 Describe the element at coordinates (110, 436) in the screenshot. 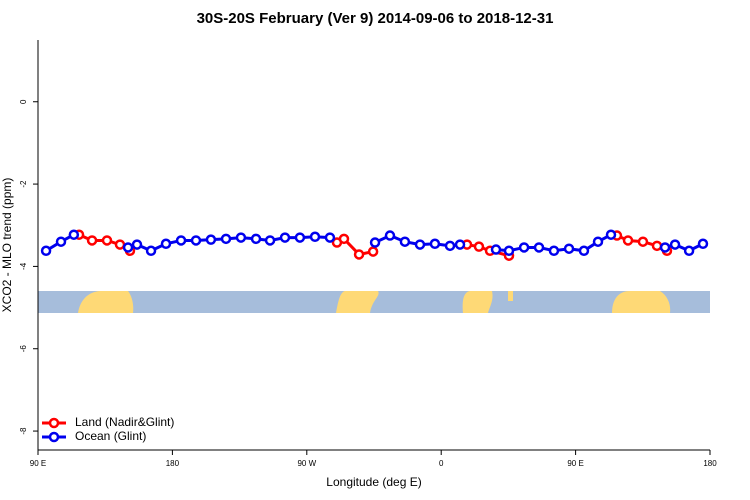

I see `legend-label: Ocean (Glint)` at that location.